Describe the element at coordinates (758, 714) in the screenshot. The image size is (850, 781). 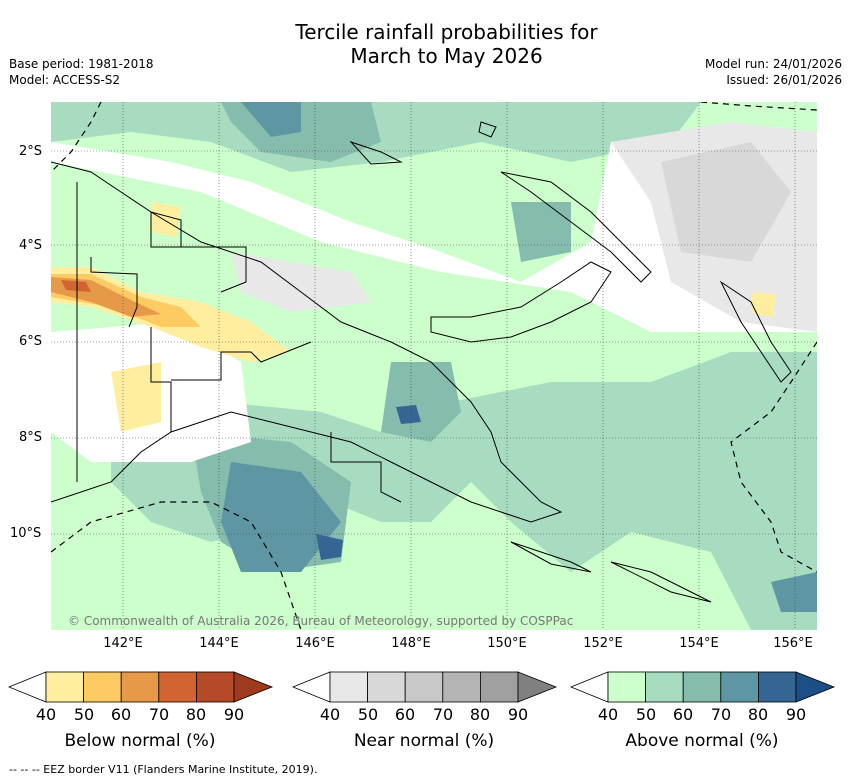
I see `cbar-above-tick: 80` at that location.